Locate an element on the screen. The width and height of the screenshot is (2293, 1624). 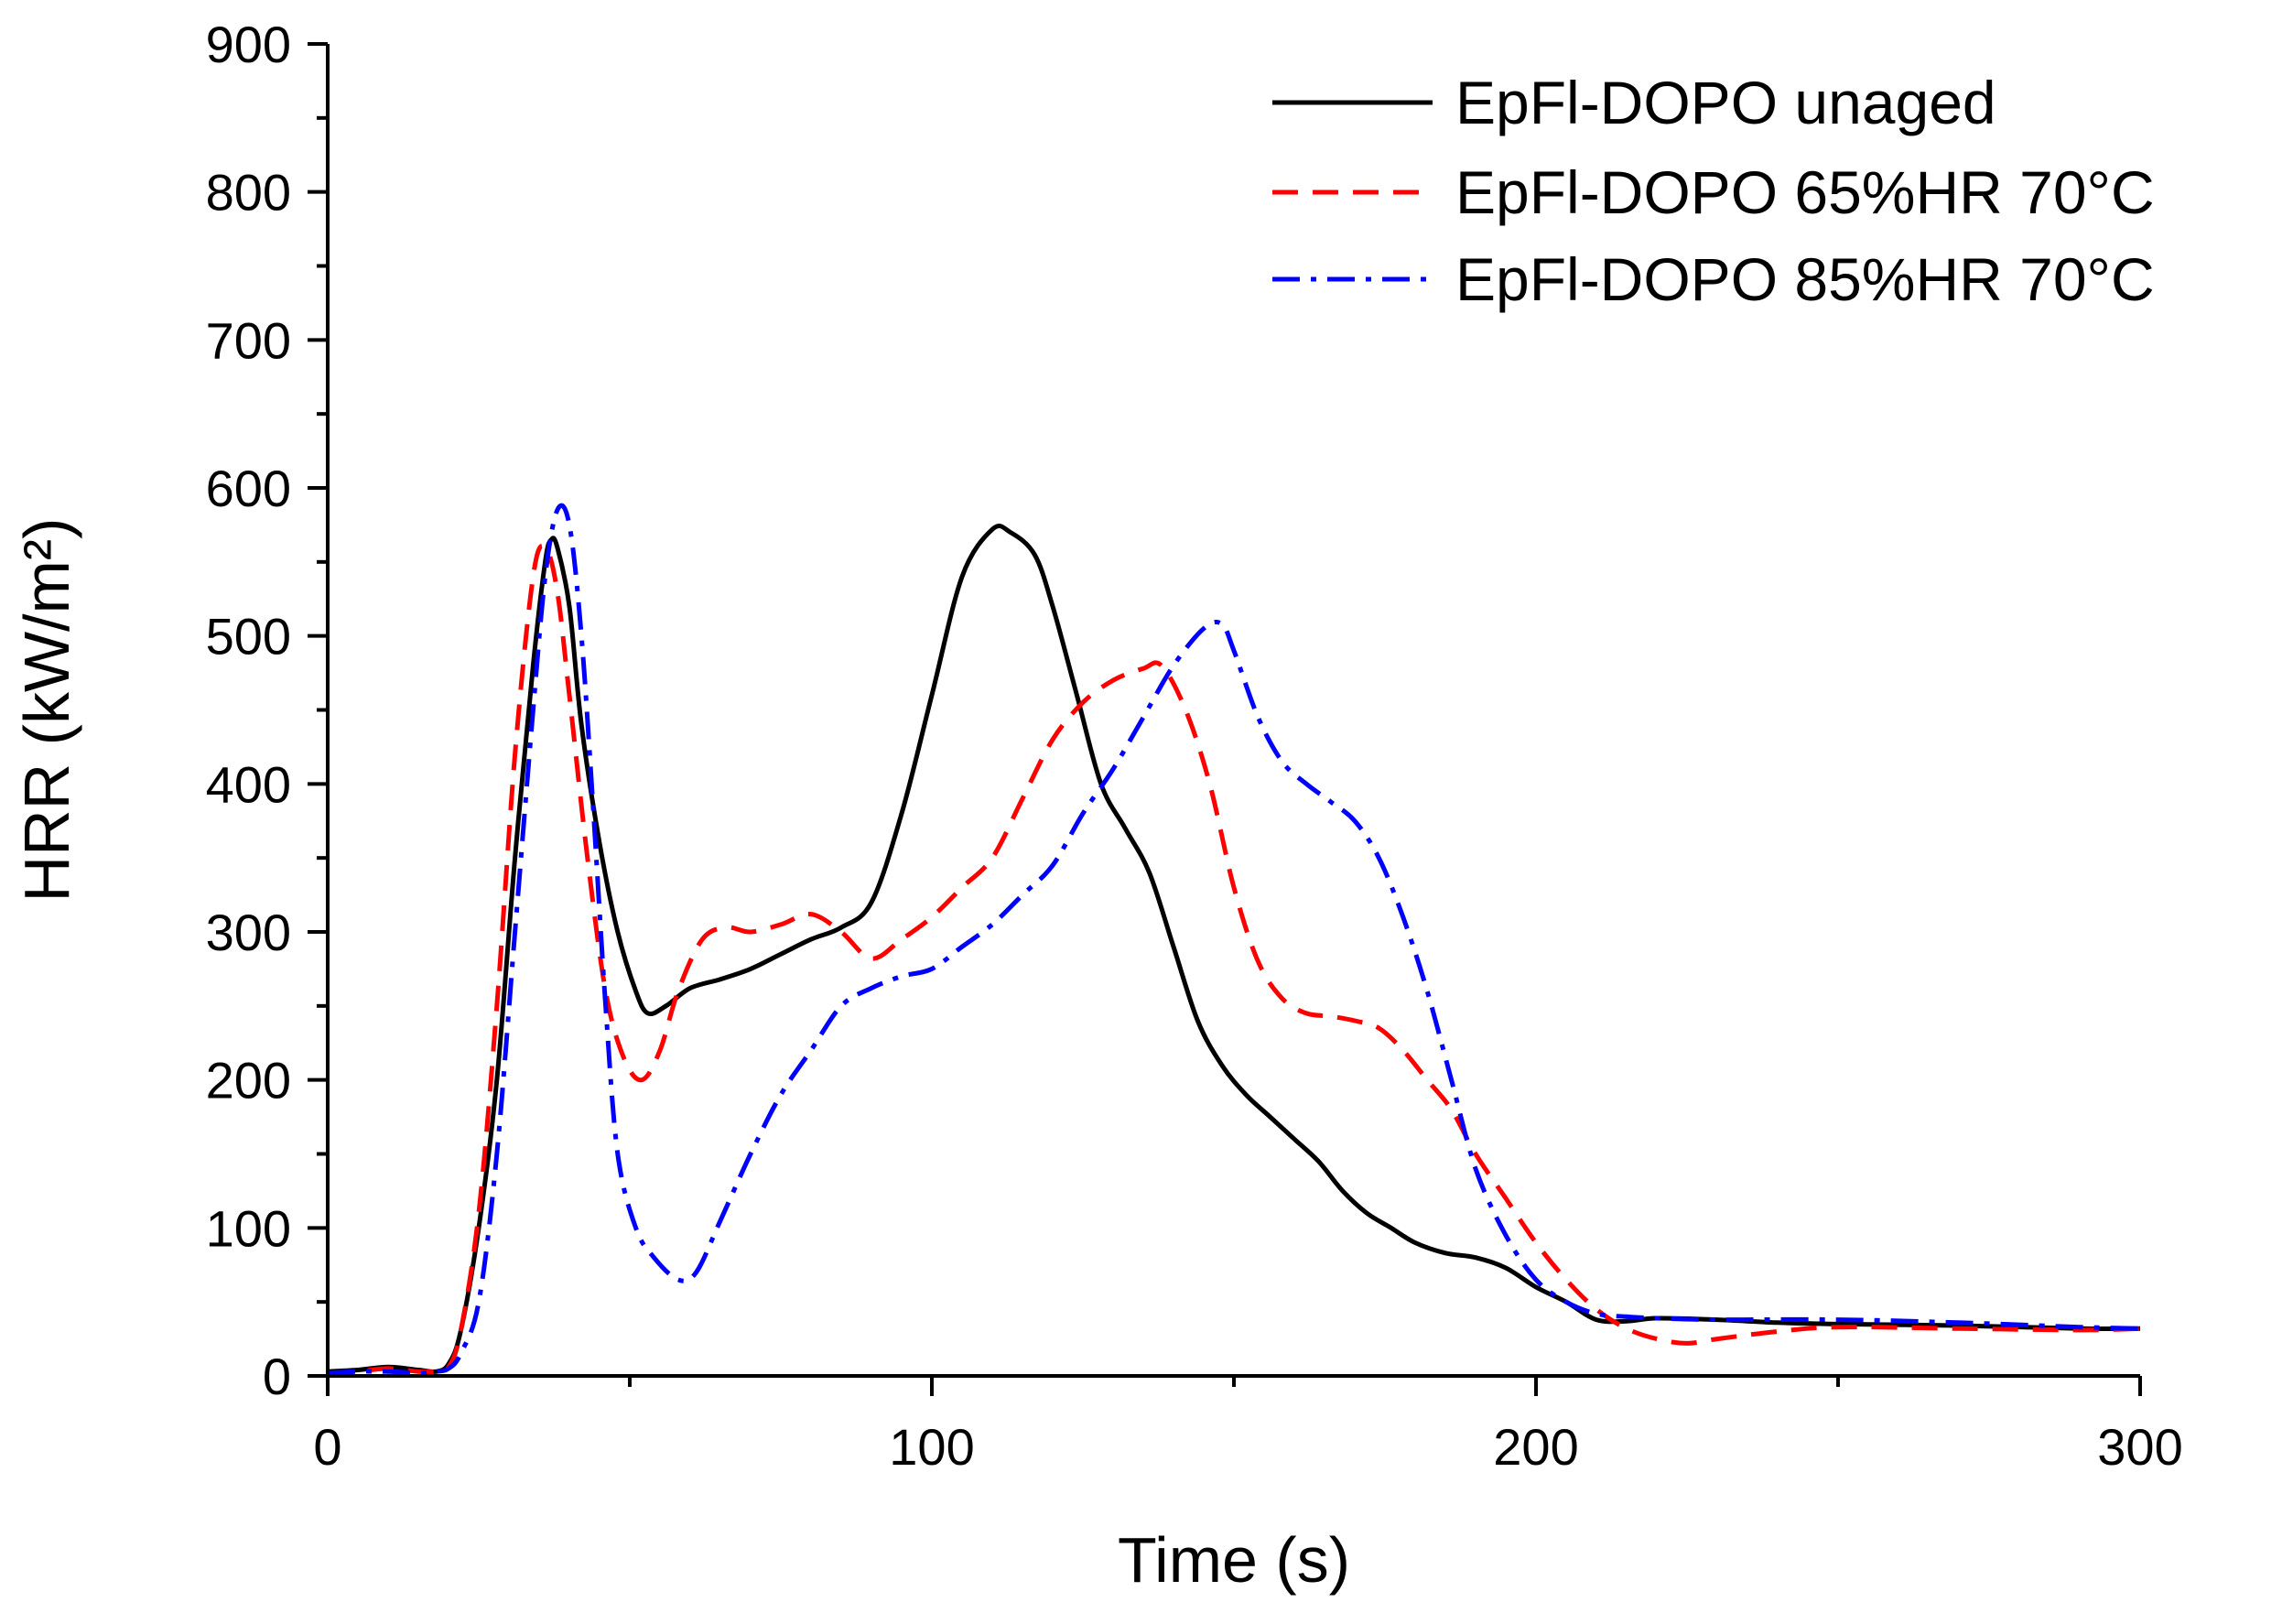
x-tick-label: 100 is located at coordinates (931, 1447).